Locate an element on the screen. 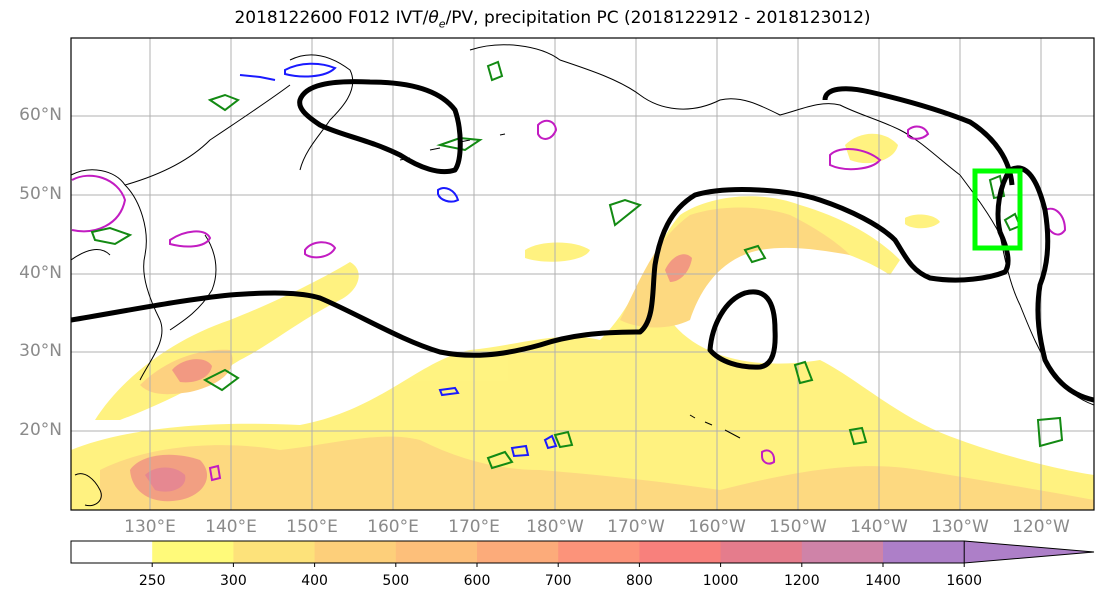  title-theta: θ is located at coordinates (433, 18).